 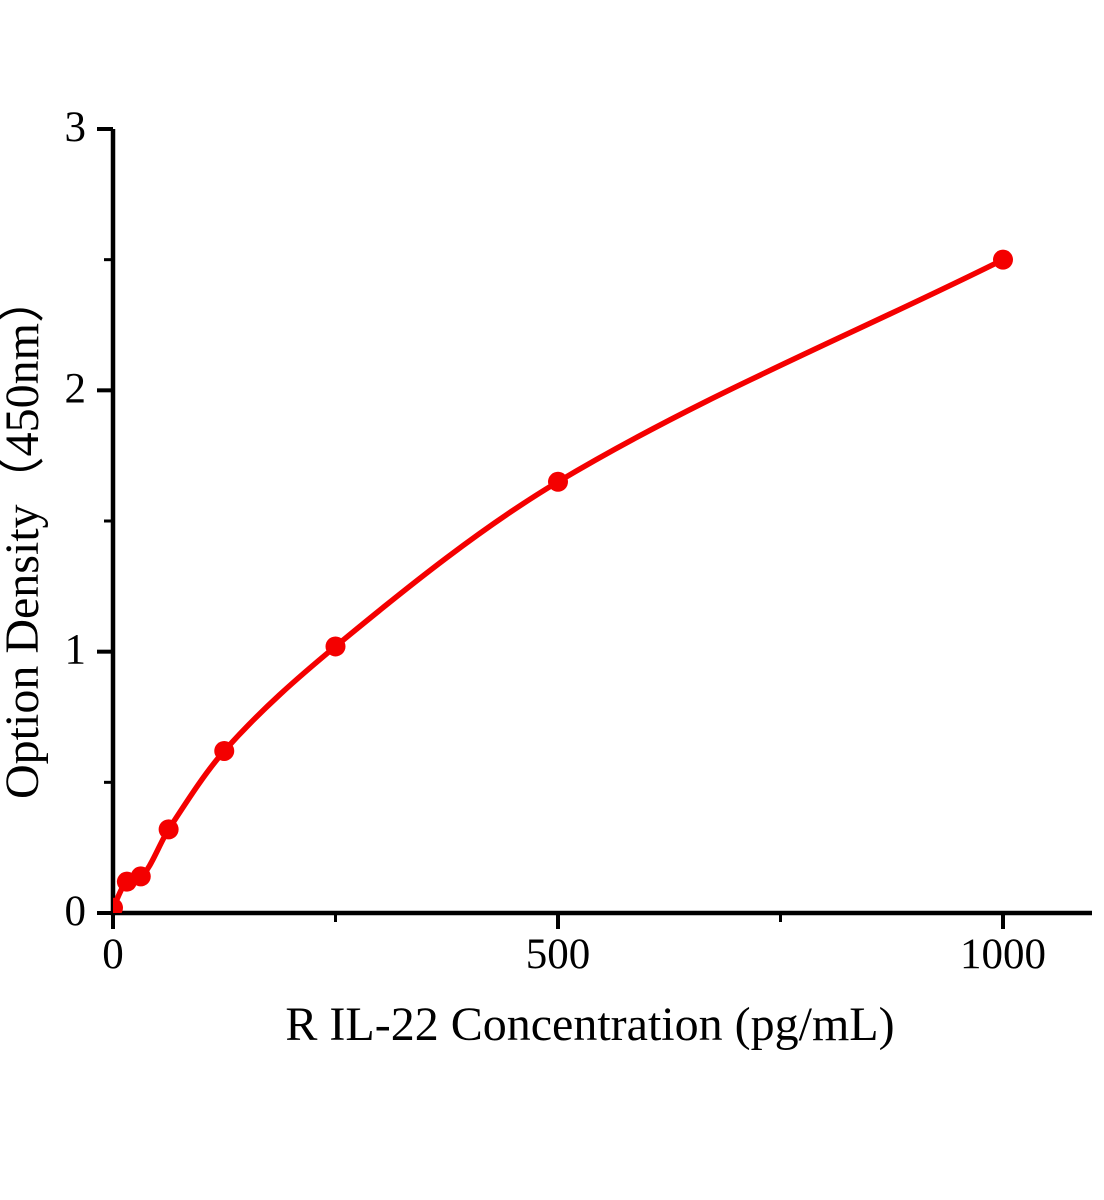 What do you see at coordinates (24, 537) in the screenshot?
I see `y-axis-label: Option Density（450nm）` at bounding box center [24, 537].